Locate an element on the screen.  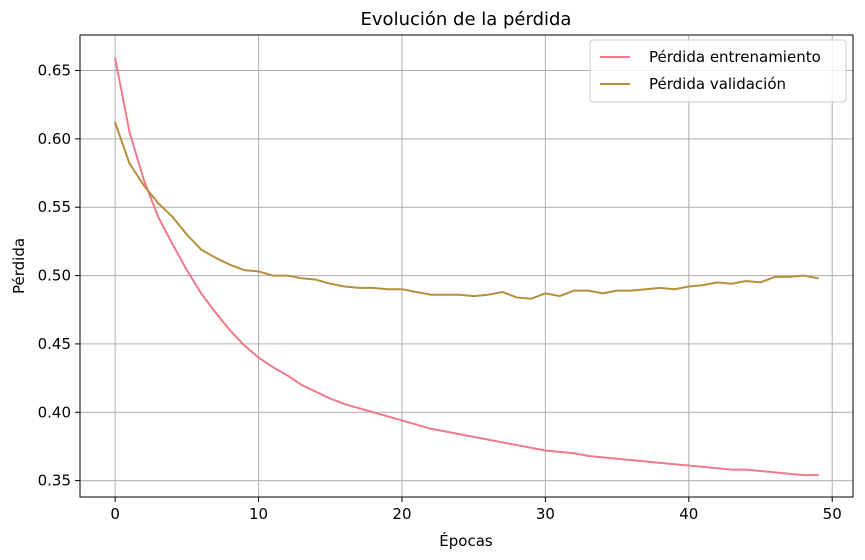
x-axis-label: Épocas is located at coordinates (466, 540).